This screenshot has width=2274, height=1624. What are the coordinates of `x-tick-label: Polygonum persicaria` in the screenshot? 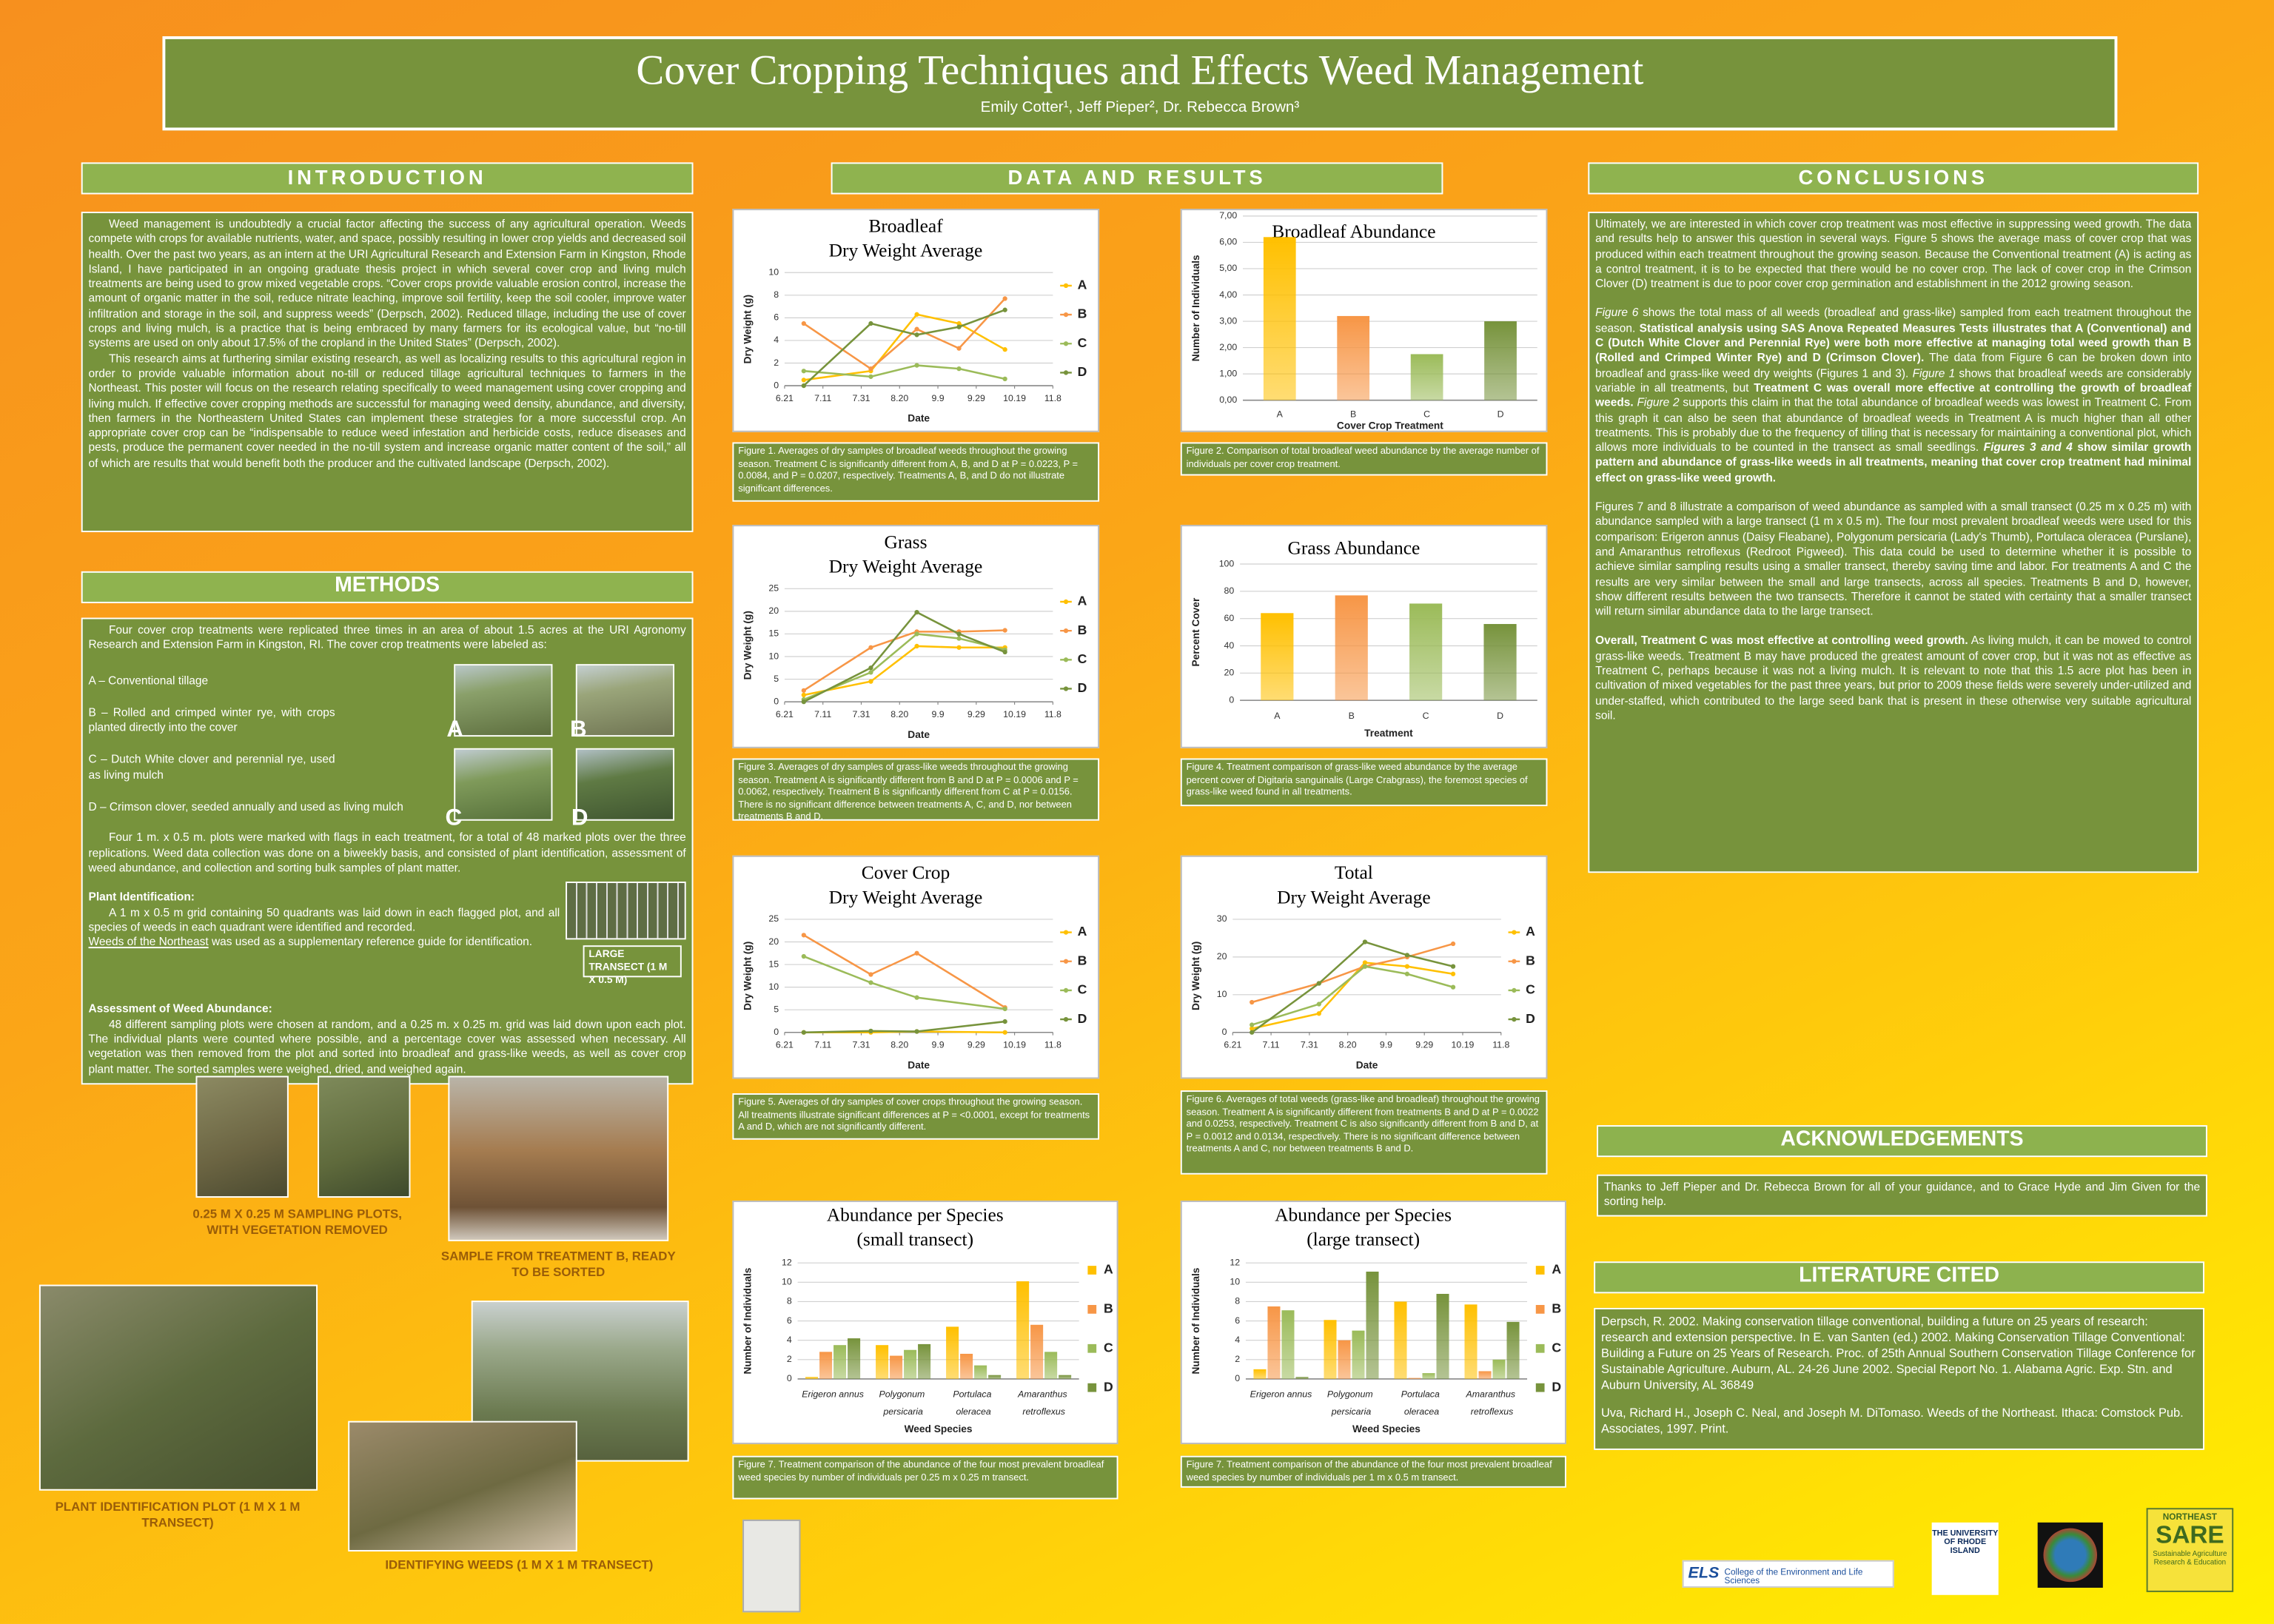 It's located at (1351, 1403).